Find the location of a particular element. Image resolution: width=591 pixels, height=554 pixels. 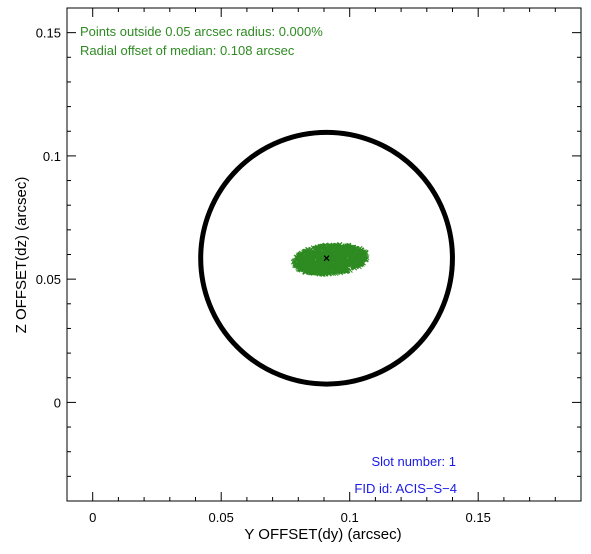

data-points is located at coordinates (330, 259).